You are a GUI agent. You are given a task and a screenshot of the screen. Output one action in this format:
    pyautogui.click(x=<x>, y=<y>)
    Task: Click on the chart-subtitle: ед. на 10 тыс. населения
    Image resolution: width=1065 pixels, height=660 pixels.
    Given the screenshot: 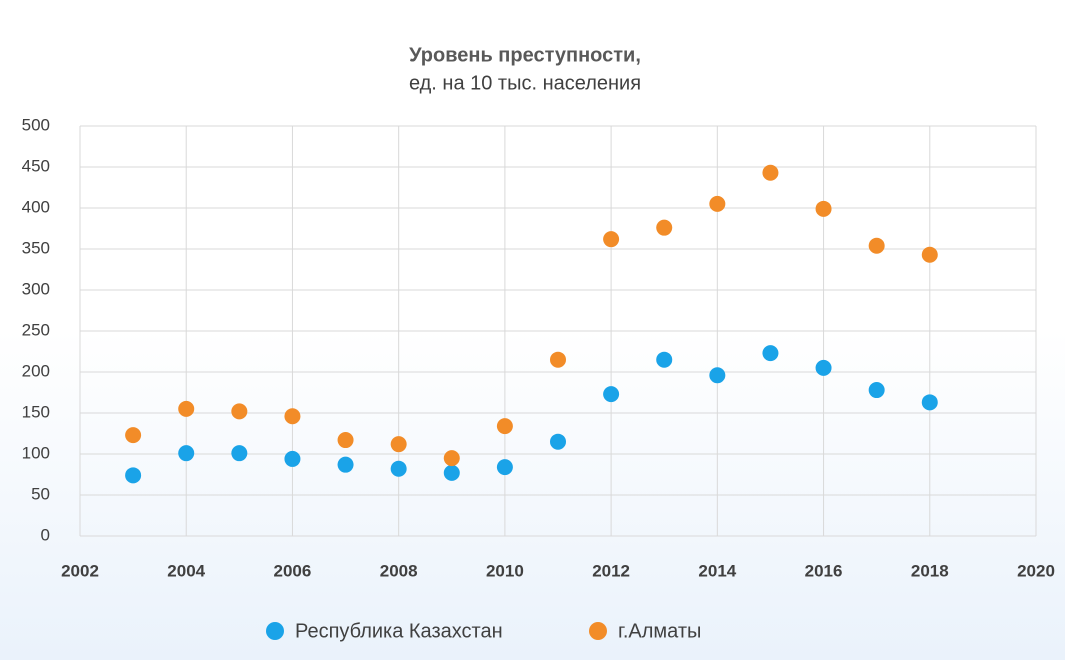 What is the action you would take?
    pyautogui.click(x=525, y=83)
    